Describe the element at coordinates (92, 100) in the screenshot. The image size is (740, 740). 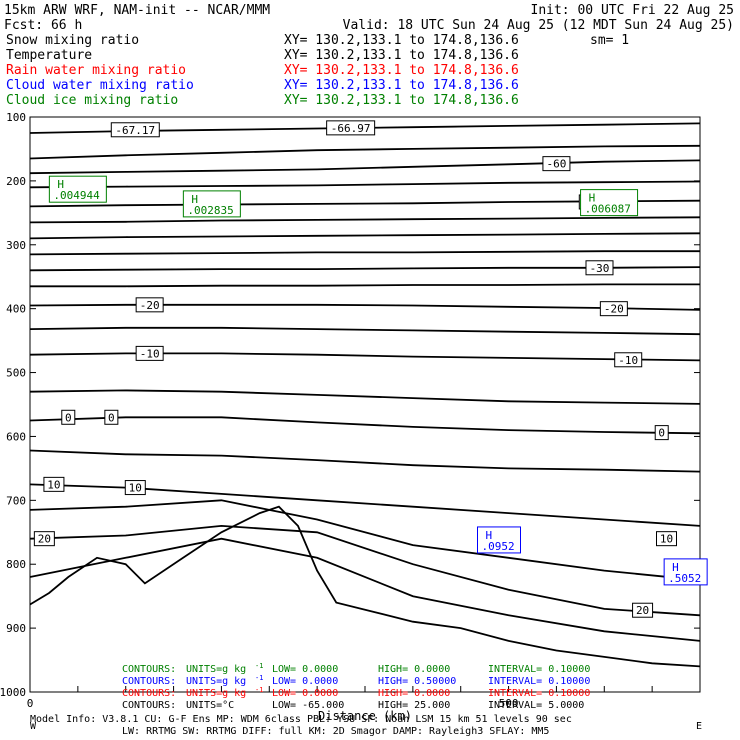
I see `field-name: Cloud ice mixing ratio` at that location.